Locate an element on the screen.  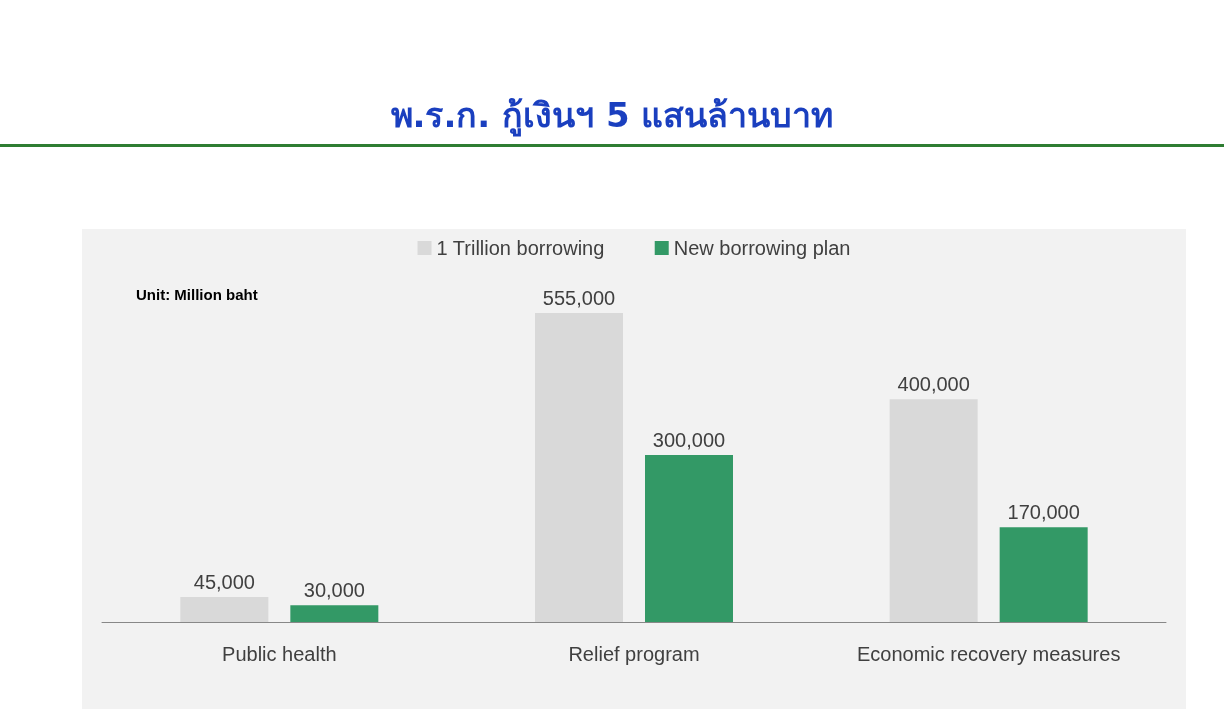
x-tick-label: Relief program is located at coordinates (634, 654).